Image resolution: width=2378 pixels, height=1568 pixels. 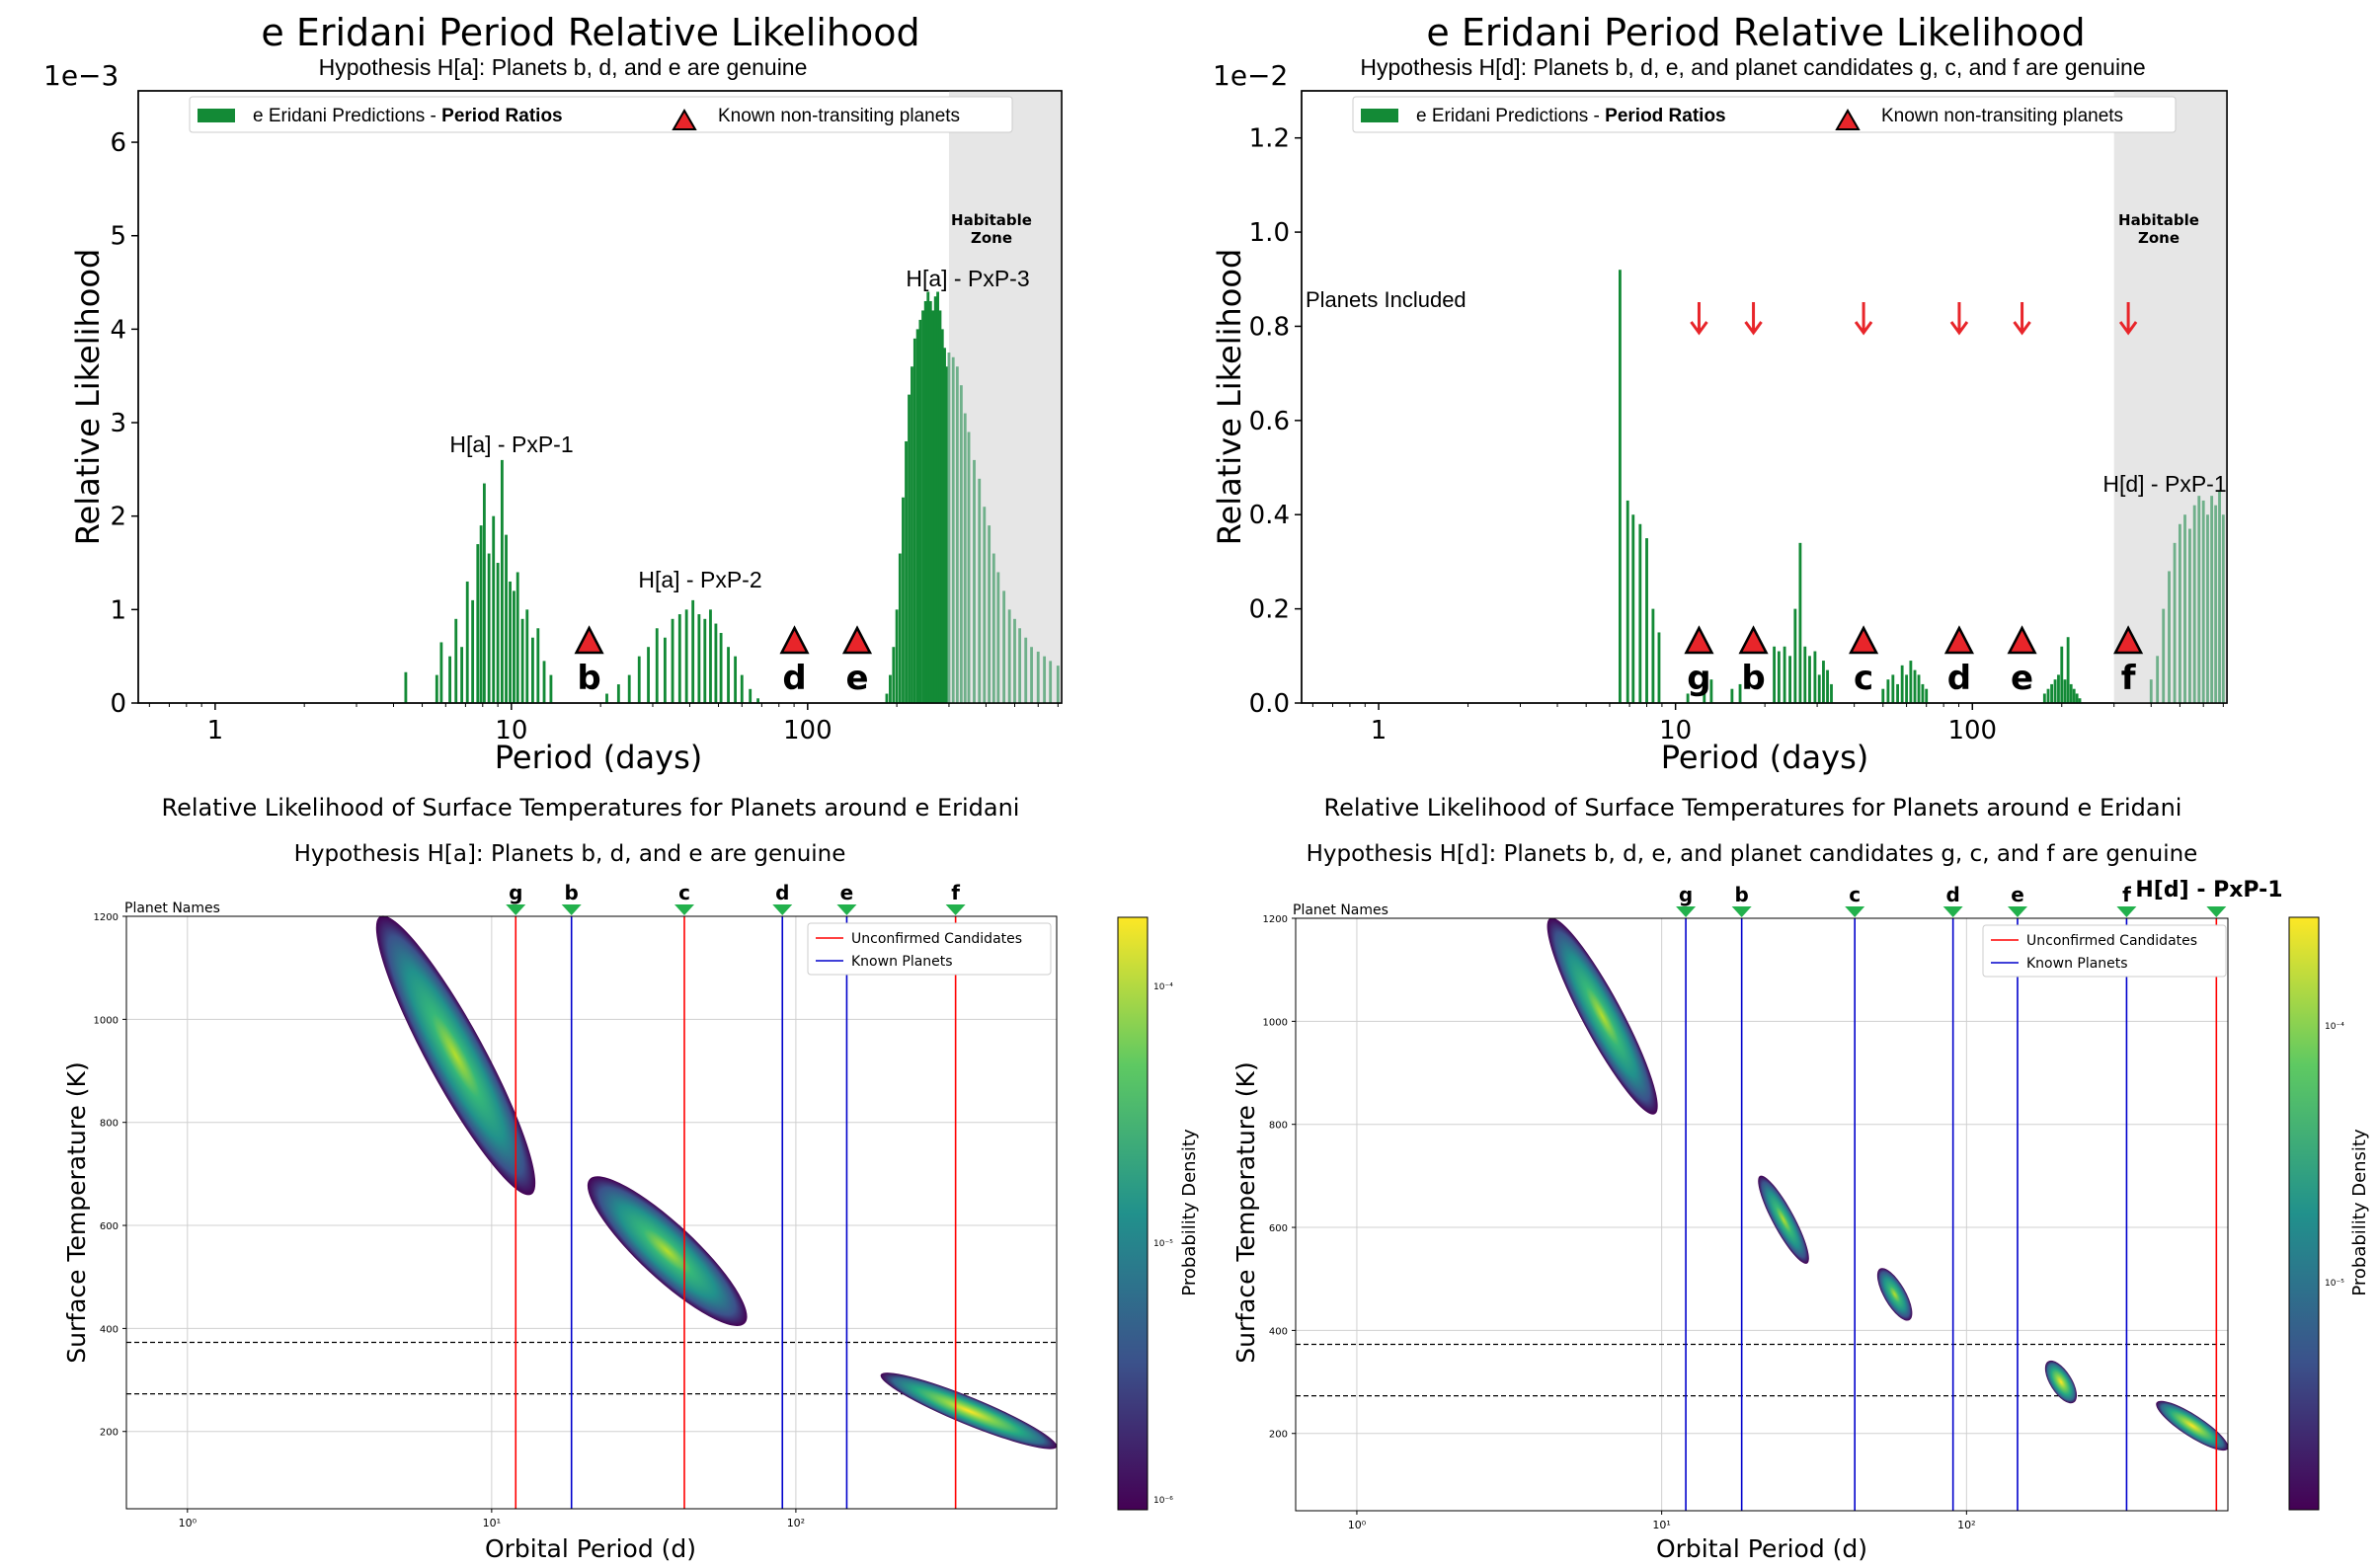 I want to click on likelihood-bars, so click(x=732, y=497).